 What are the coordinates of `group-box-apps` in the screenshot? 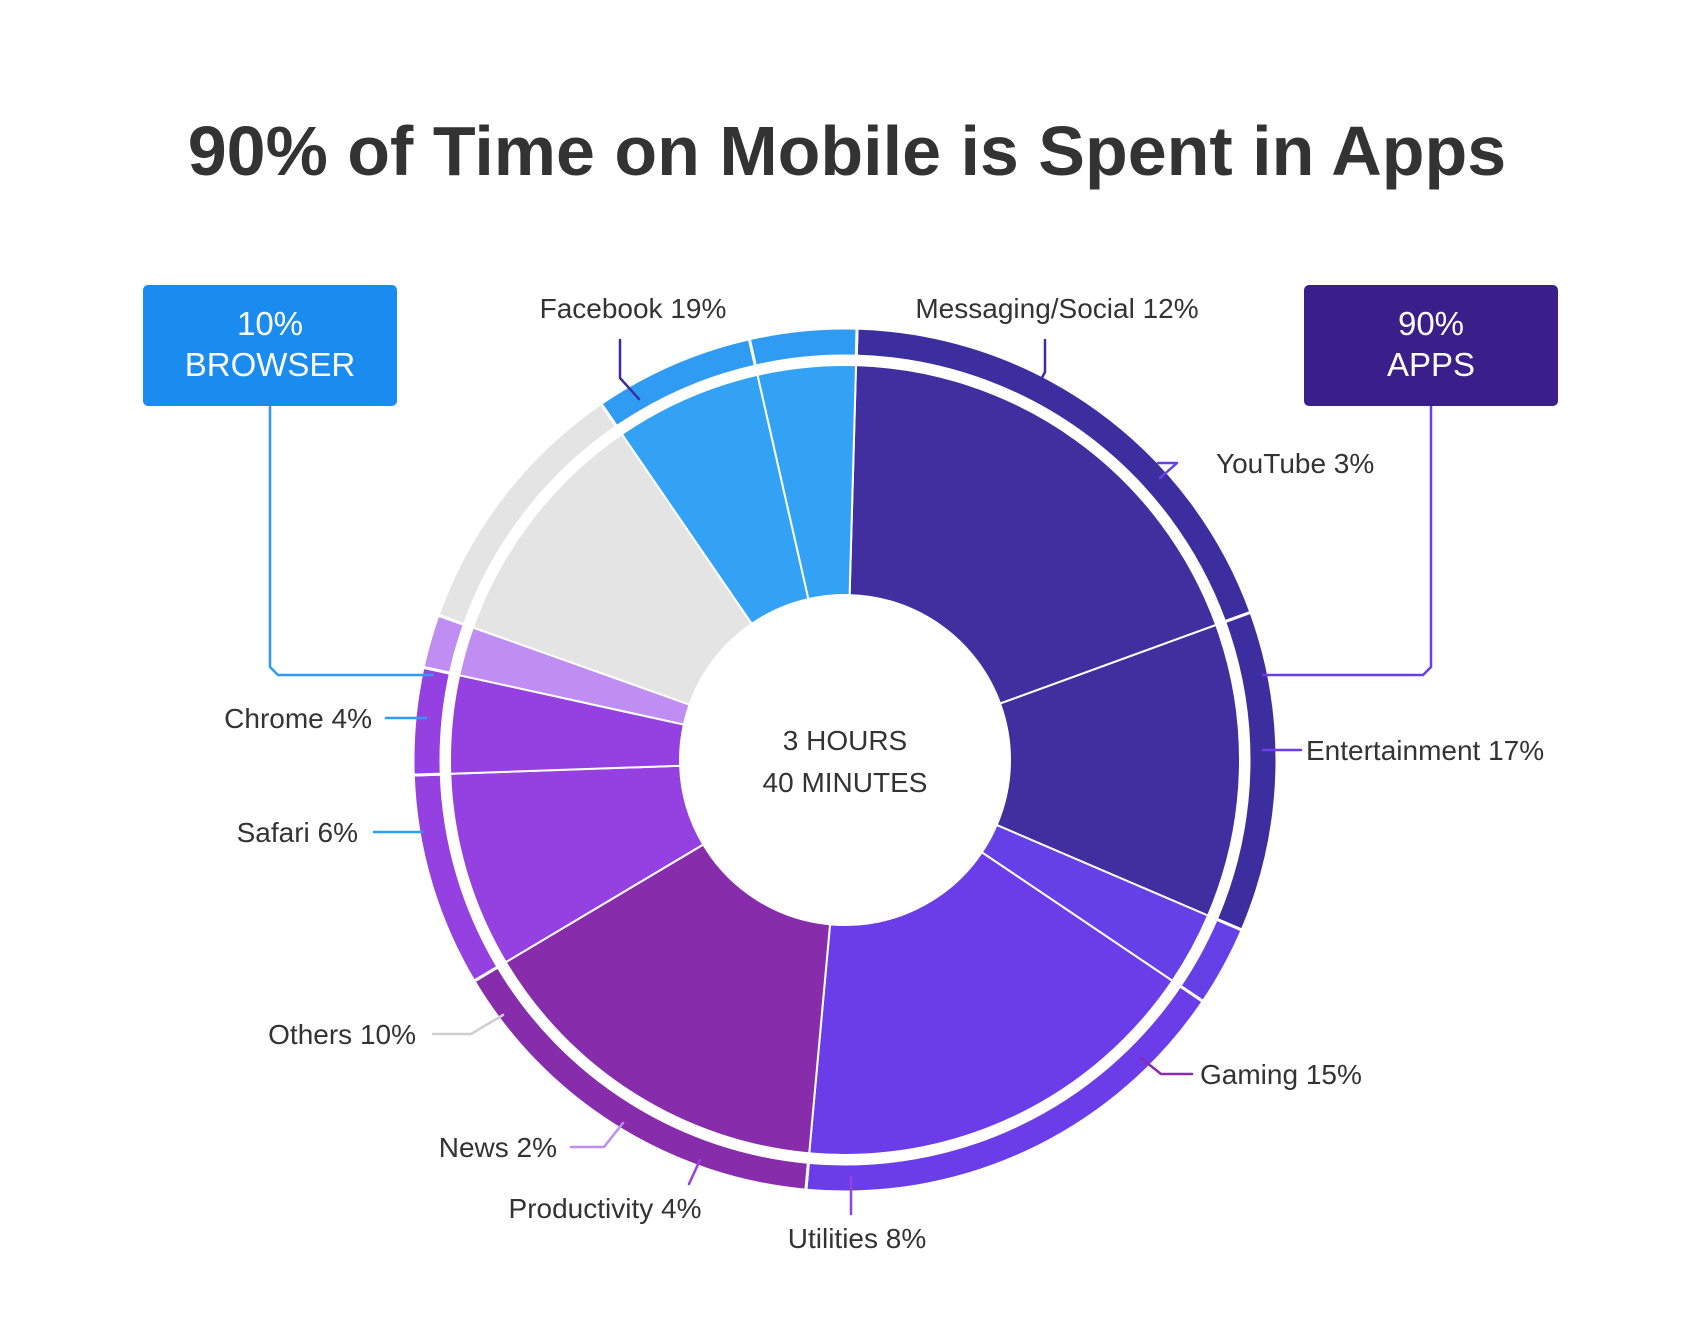 It's located at (1431, 345).